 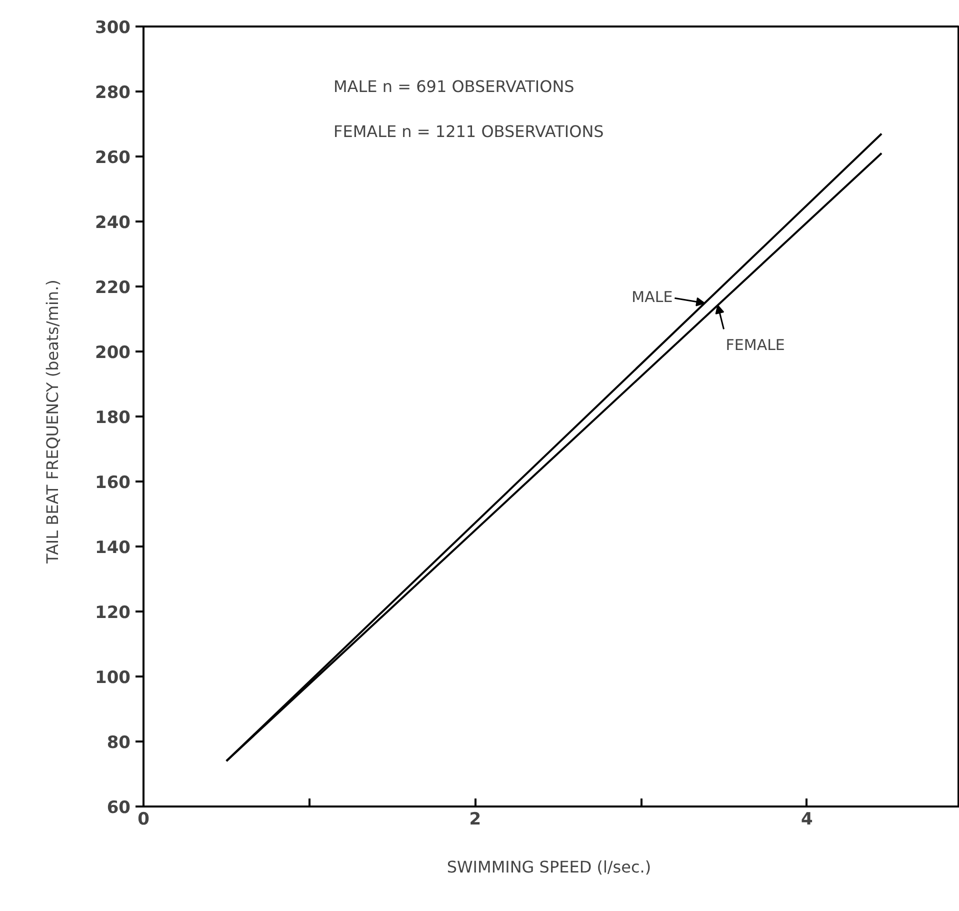 What do you see at coordinates (113, 28) in the screenshot?
I see `y-tick-label: 300` at bounding box center [113, 28].